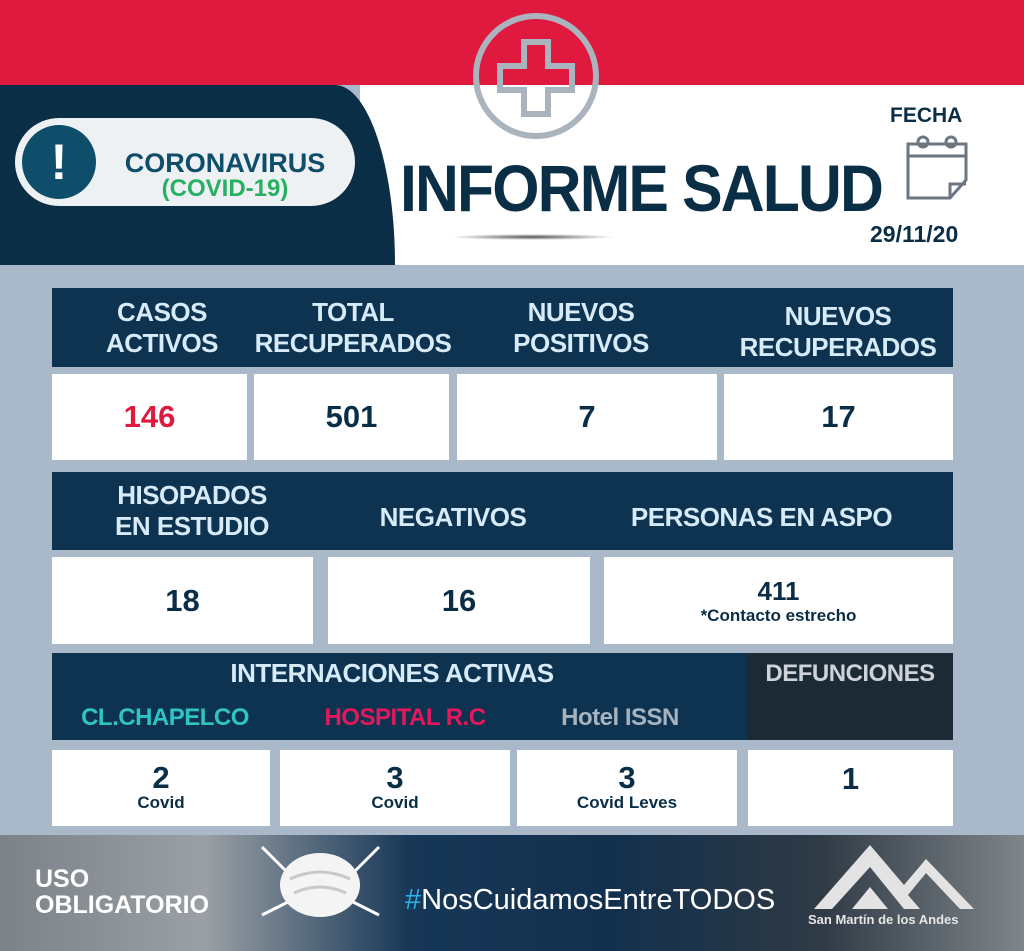 Image resolution: width=1024 pixels, height=951 pixels. Describe the element at coordinates (161, 777) in the screenshot. I see `value-chapelco: 2` at that location.